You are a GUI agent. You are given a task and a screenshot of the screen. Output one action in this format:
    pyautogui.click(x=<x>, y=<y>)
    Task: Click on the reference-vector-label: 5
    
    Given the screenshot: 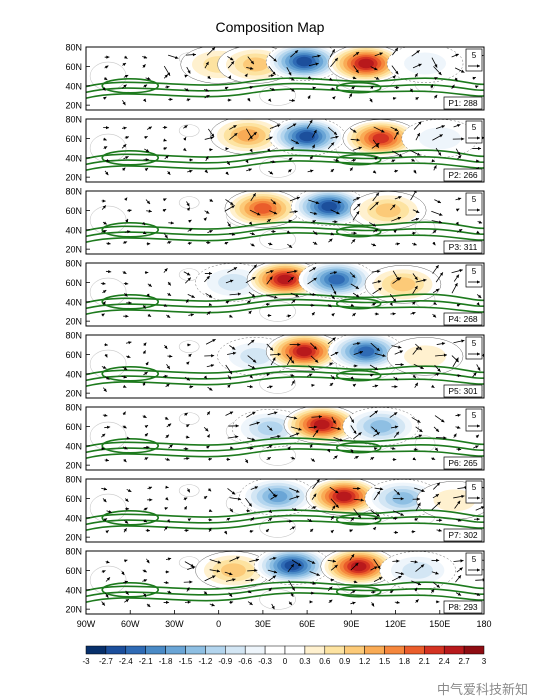 What is the action you would take?
    pyautogui.click(x=474, y=343)
    